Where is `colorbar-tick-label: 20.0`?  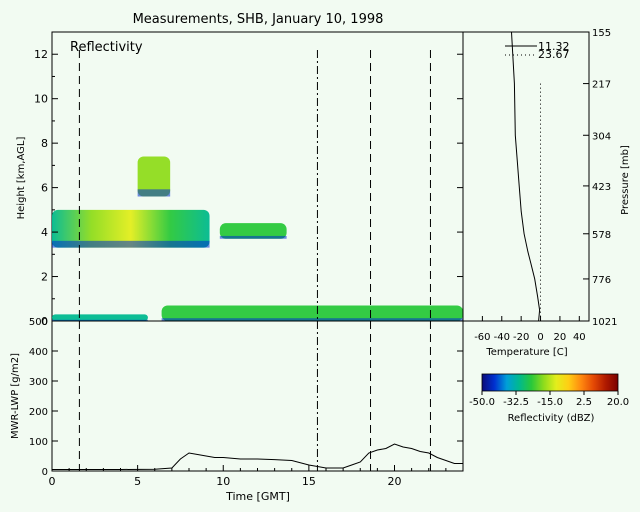 colorbar-tick-label: 20.0 is located at coordinates (618, 402).